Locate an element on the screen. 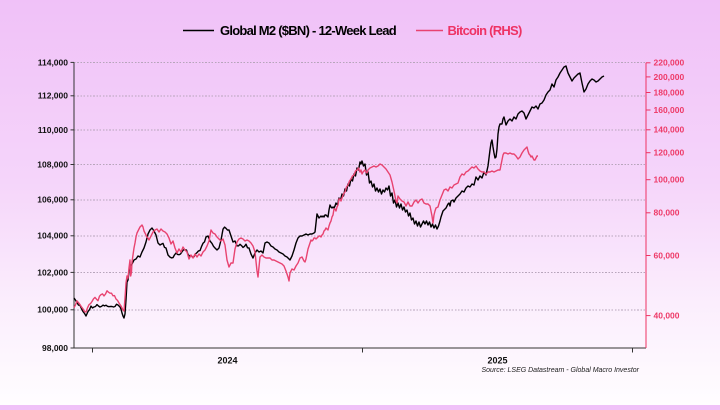 The width and height of the screenshot is (720, 410). svg-text: Bitcoin (RHS) is located at coordinates (485, 30).